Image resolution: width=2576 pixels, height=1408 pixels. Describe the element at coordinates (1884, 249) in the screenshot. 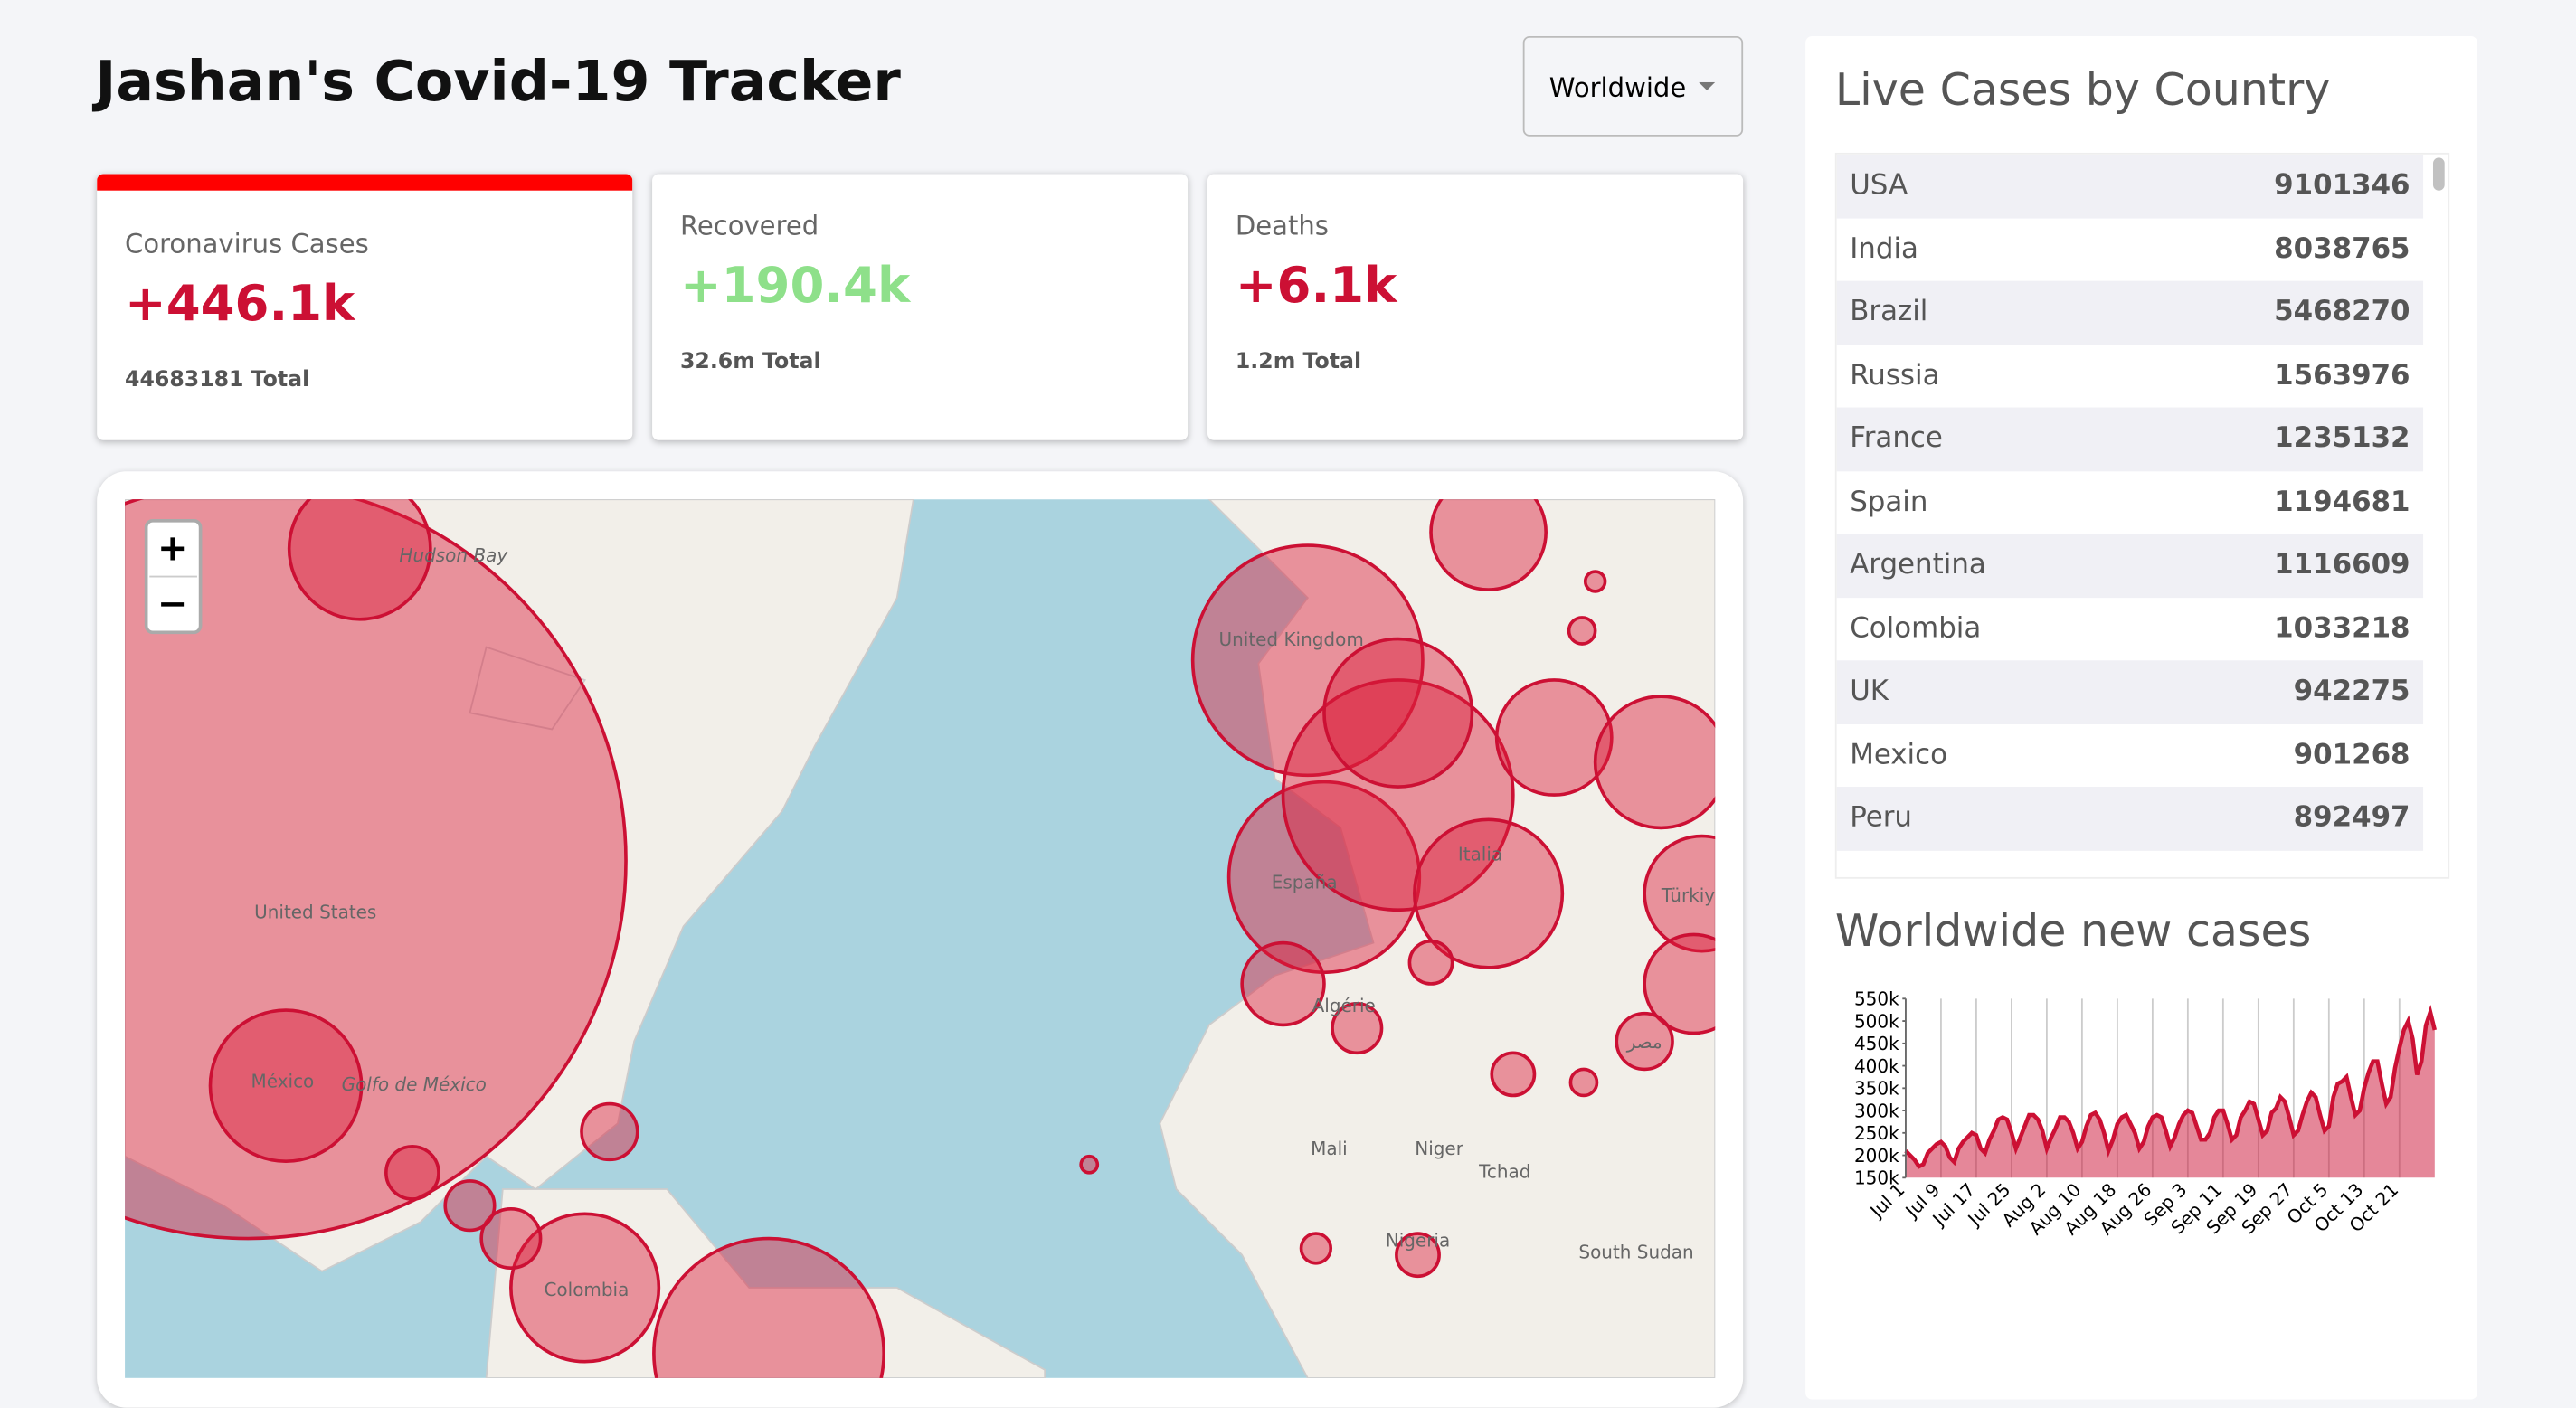

I see `country-name: India` at that location.